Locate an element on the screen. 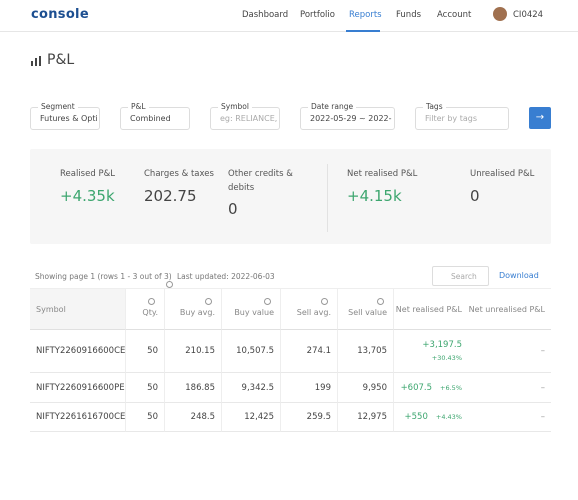 This screenshot has width=578, height=500. column-header: Net unrealised P&L is located at coordinates (509, 309).